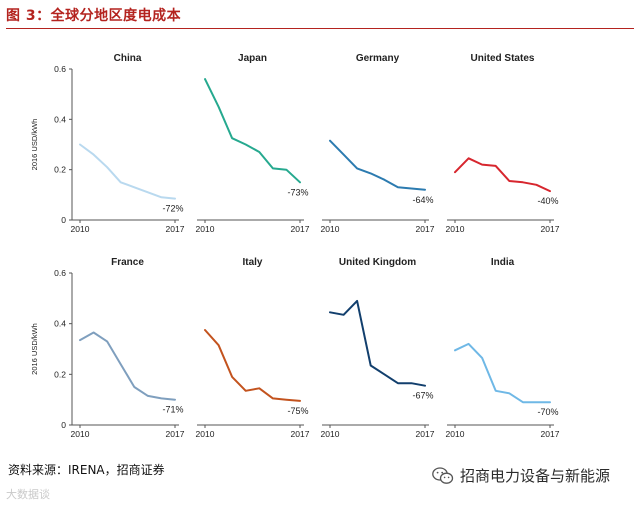 The image size is (640, 506). What do you see at coordinates (297, 411) in the screenshot?
I see `change-label: -75%` at bounding box center [297, 411].